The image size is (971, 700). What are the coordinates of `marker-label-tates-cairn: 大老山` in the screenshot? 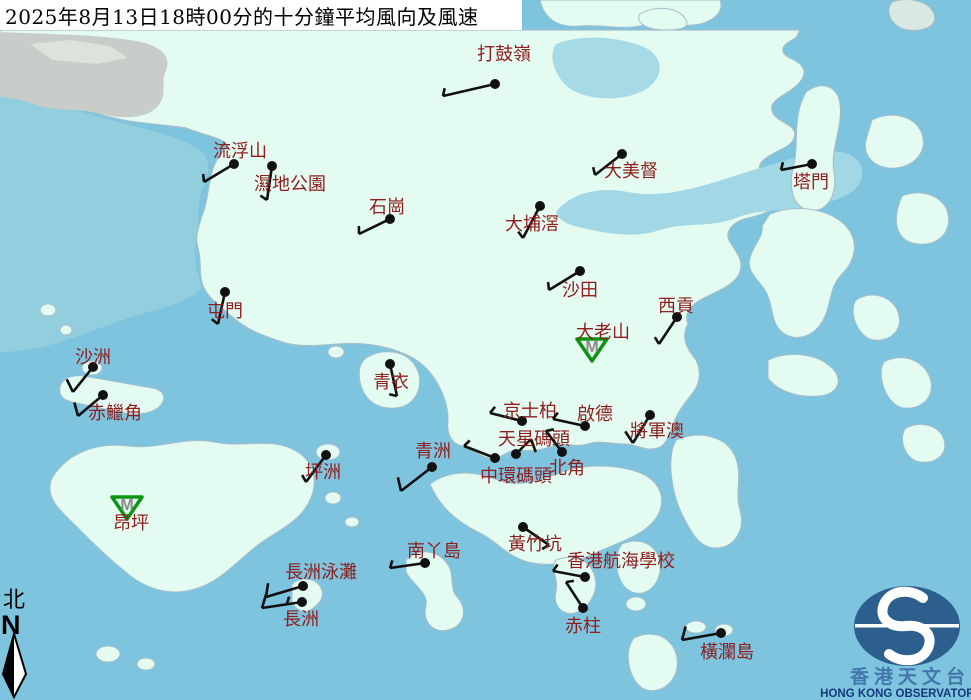 It's located at (603, 332).